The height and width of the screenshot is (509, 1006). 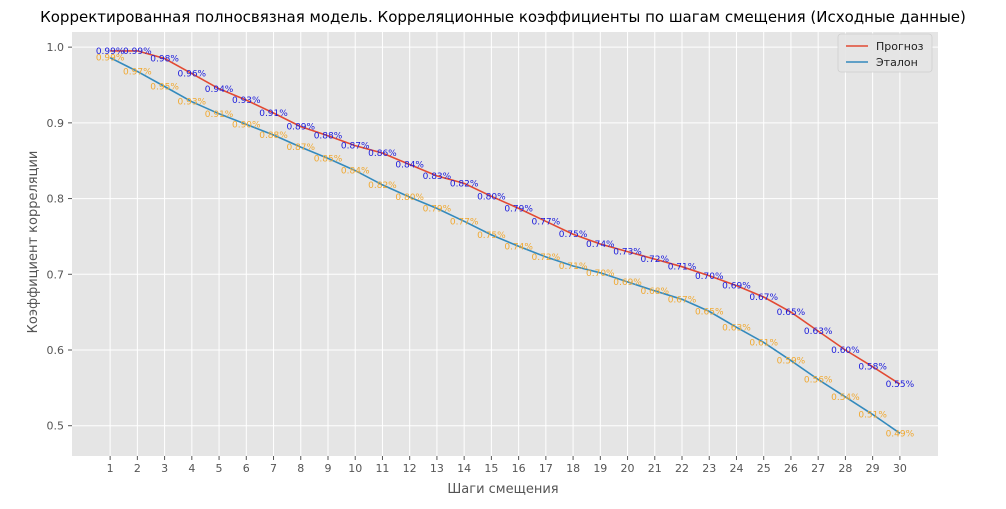 What do you see at coordinates (137, 72) in the screenshot?
I see `data-label: 0.97%` at bounding box center [137, 72].